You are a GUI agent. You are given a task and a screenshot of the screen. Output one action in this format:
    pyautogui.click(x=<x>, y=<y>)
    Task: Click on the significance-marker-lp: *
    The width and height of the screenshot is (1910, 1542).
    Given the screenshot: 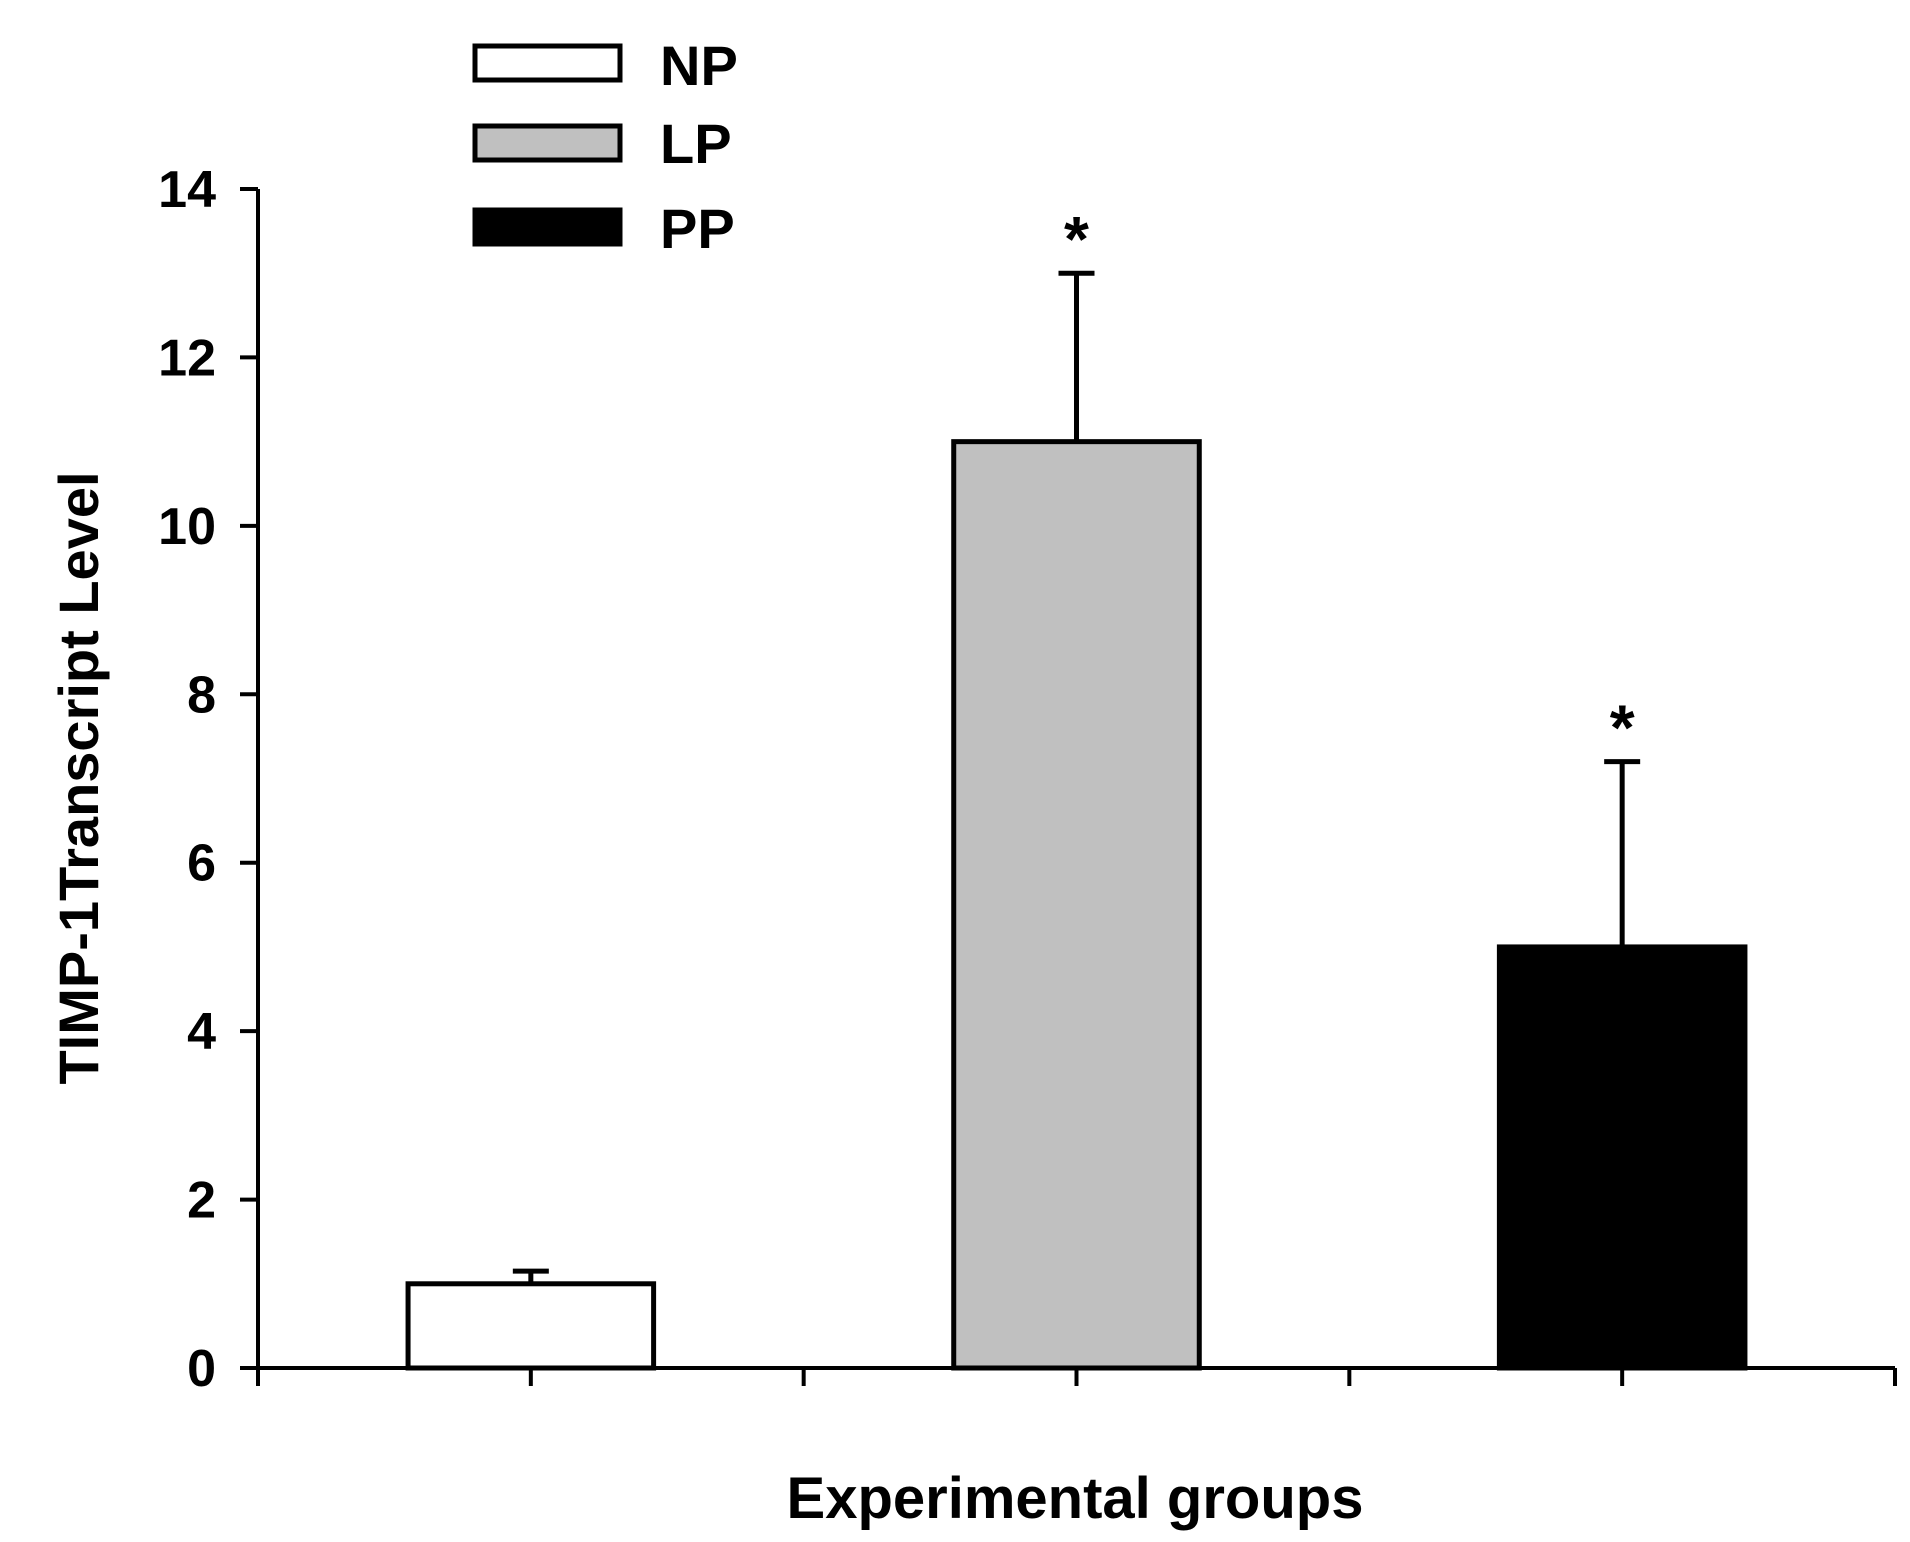 What is the action you would take?
    pyautogui.click(x=1076, y=239)
    